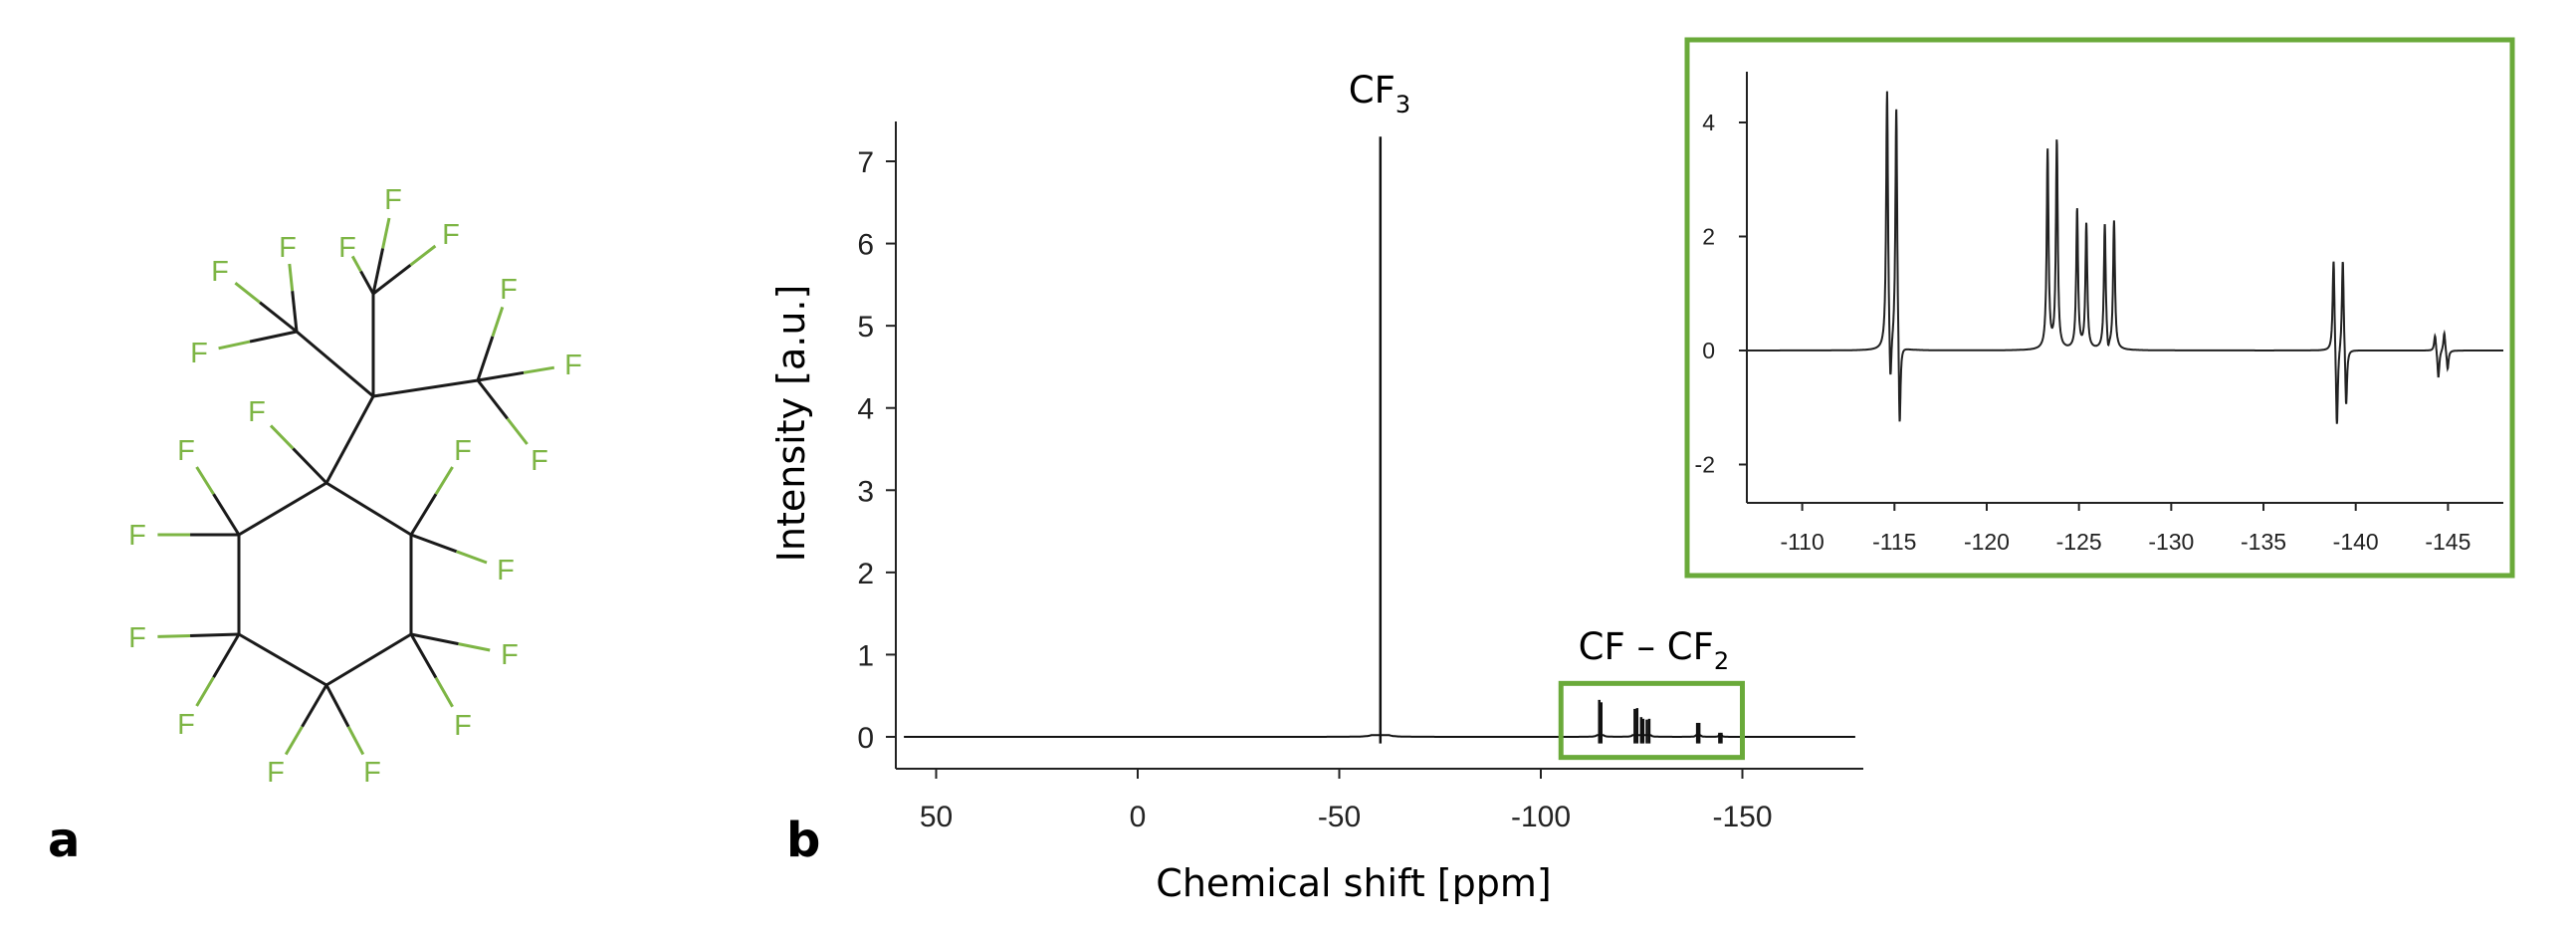 This screenshot has width=2576, height=937. Describe the element at coordinates (1551, 440) in the screenshot. I see `main-peaks` at that location.